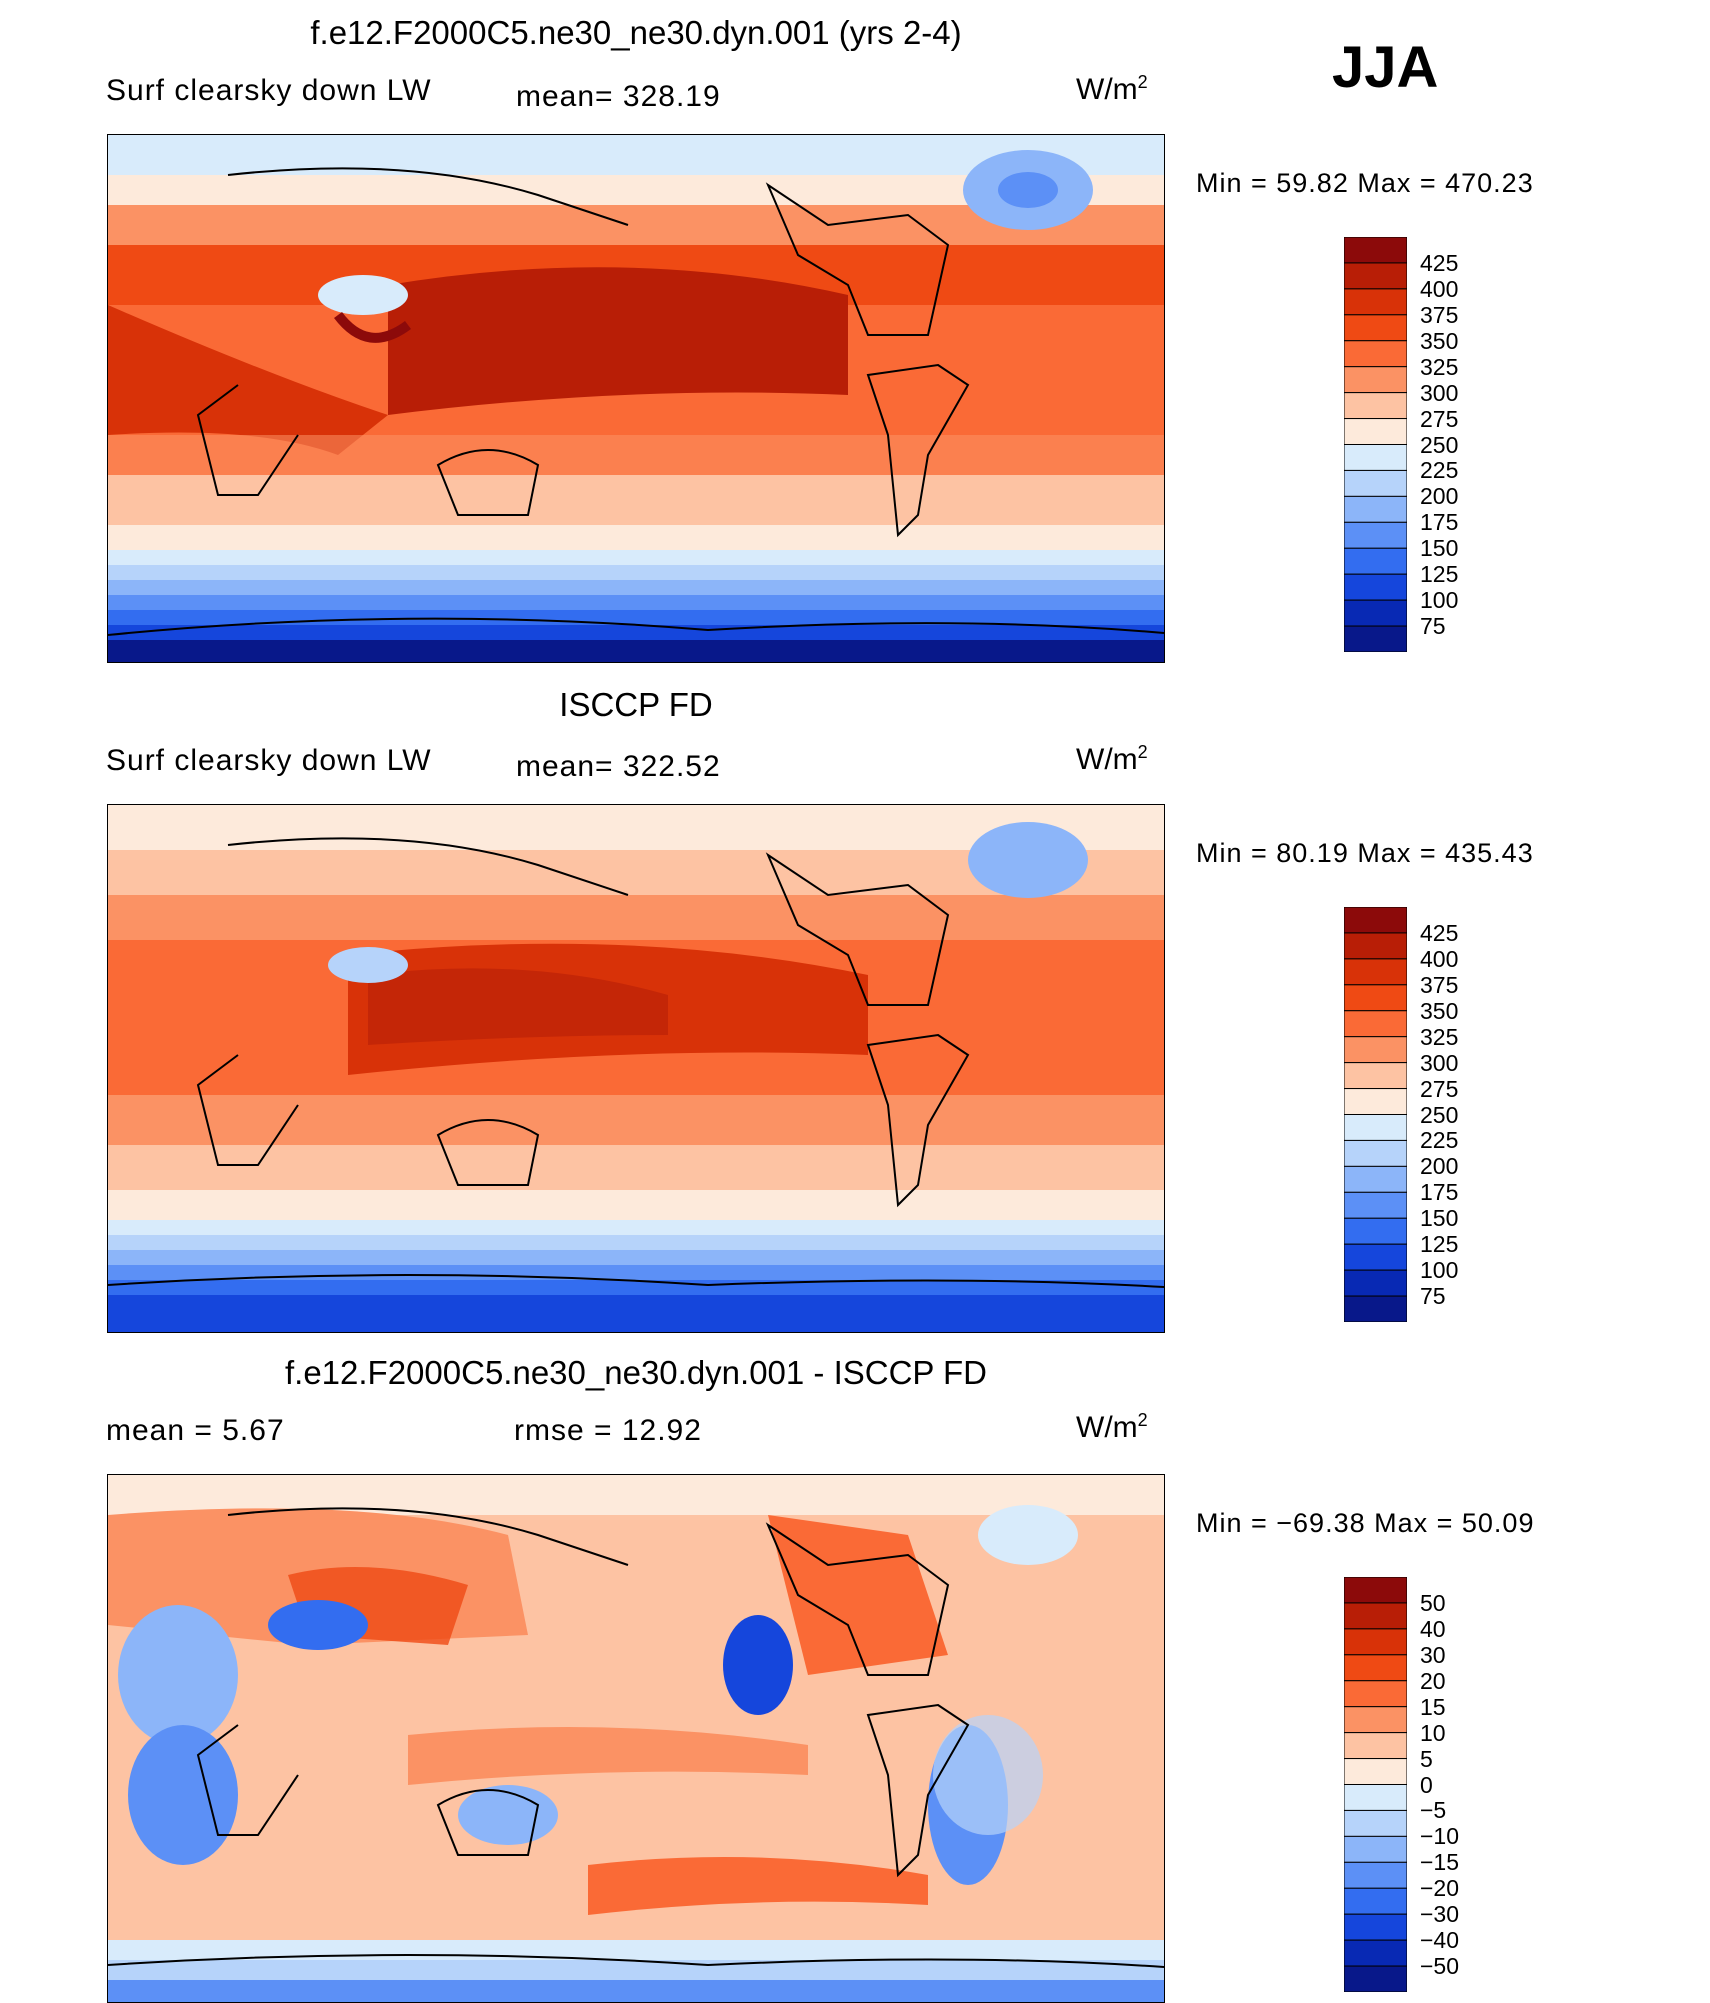  I want to click on panel-obs-variable: Surf clearsky down LW, so click(269, 760).